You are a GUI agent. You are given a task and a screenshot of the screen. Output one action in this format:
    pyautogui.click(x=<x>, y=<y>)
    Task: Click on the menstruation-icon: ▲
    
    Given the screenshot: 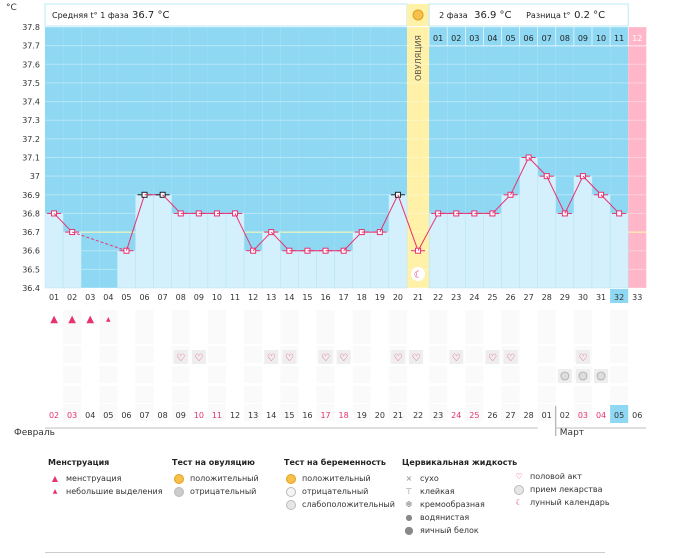 What is the action you would take?
    pyautogui.click(x=54, y=319)
    